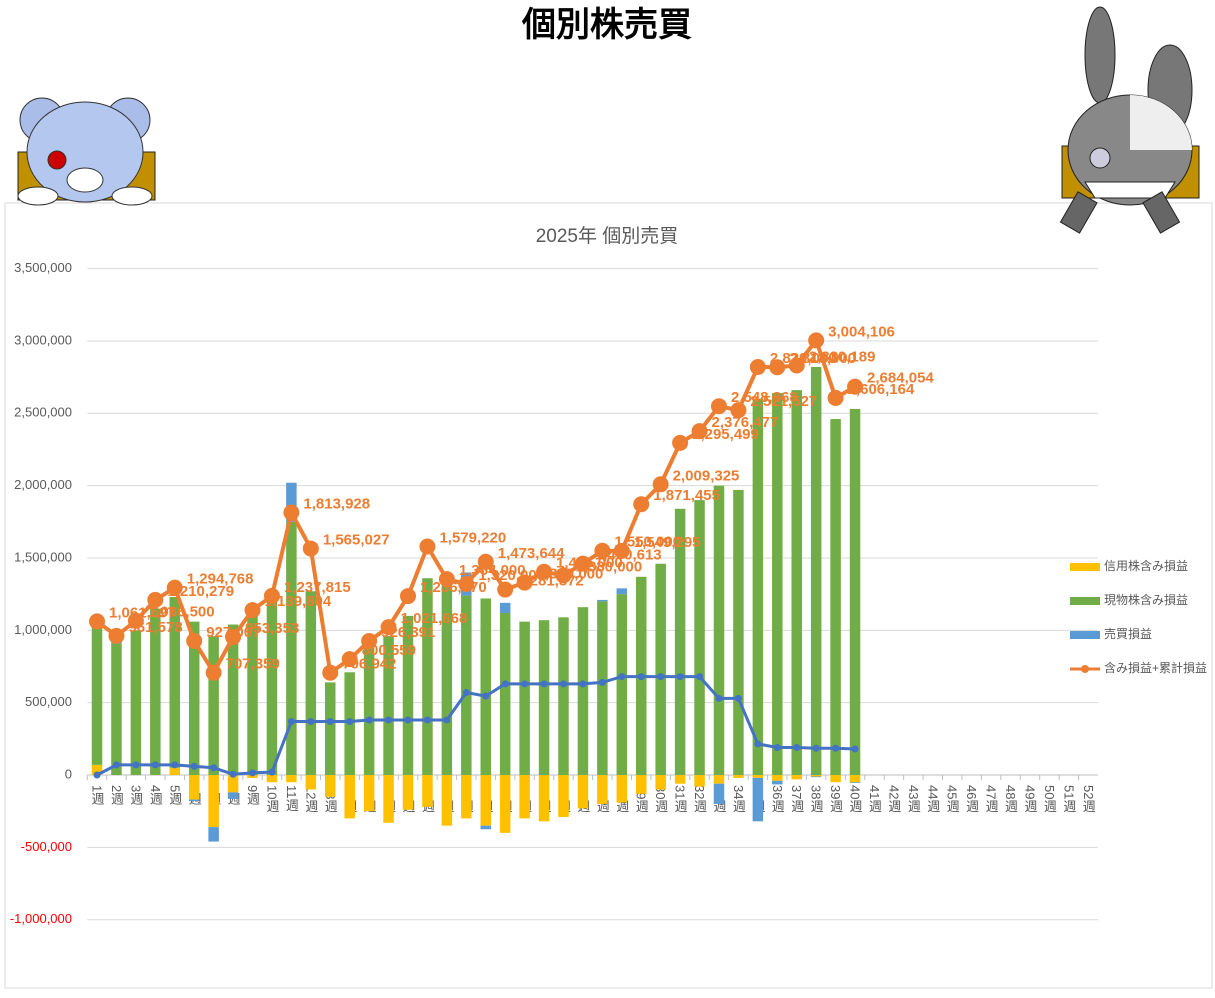 Image resolution: width=1215 pixels, height=998 pixels. What do you see at coordinates (1088, 799) in the screenshot?
I see `x-tick-label: 52週` at bounding box center [1088, 799].